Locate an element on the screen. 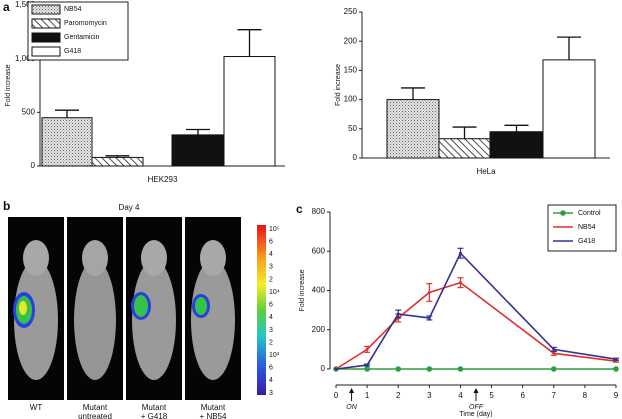 Image resolution: width=622 pixels, height=419 pixels. x-tick-label: 8 is located at coordinates (585, 395).